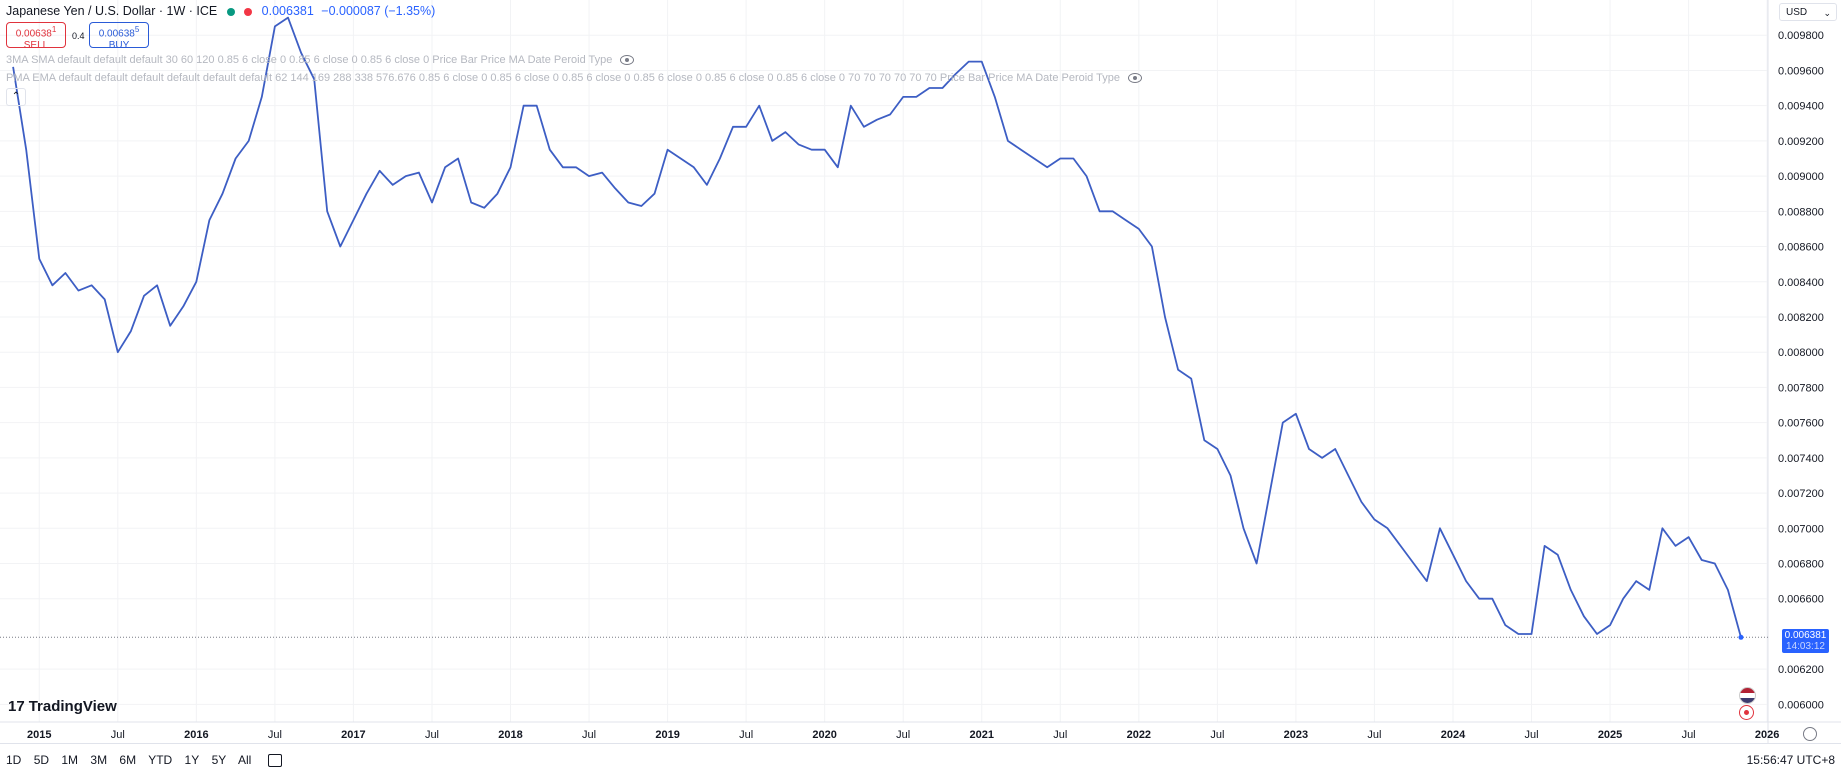  What do you see at coordinates (1801, 107) in the screenshot?
I see `y-tick-label: 0.009400` at bounding box center [1801, 107].